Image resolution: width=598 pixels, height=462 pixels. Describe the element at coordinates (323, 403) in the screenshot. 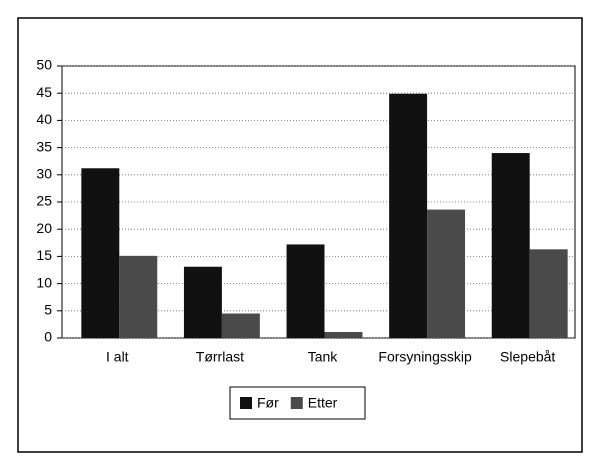

I see `legend-label: Etter` at that location.